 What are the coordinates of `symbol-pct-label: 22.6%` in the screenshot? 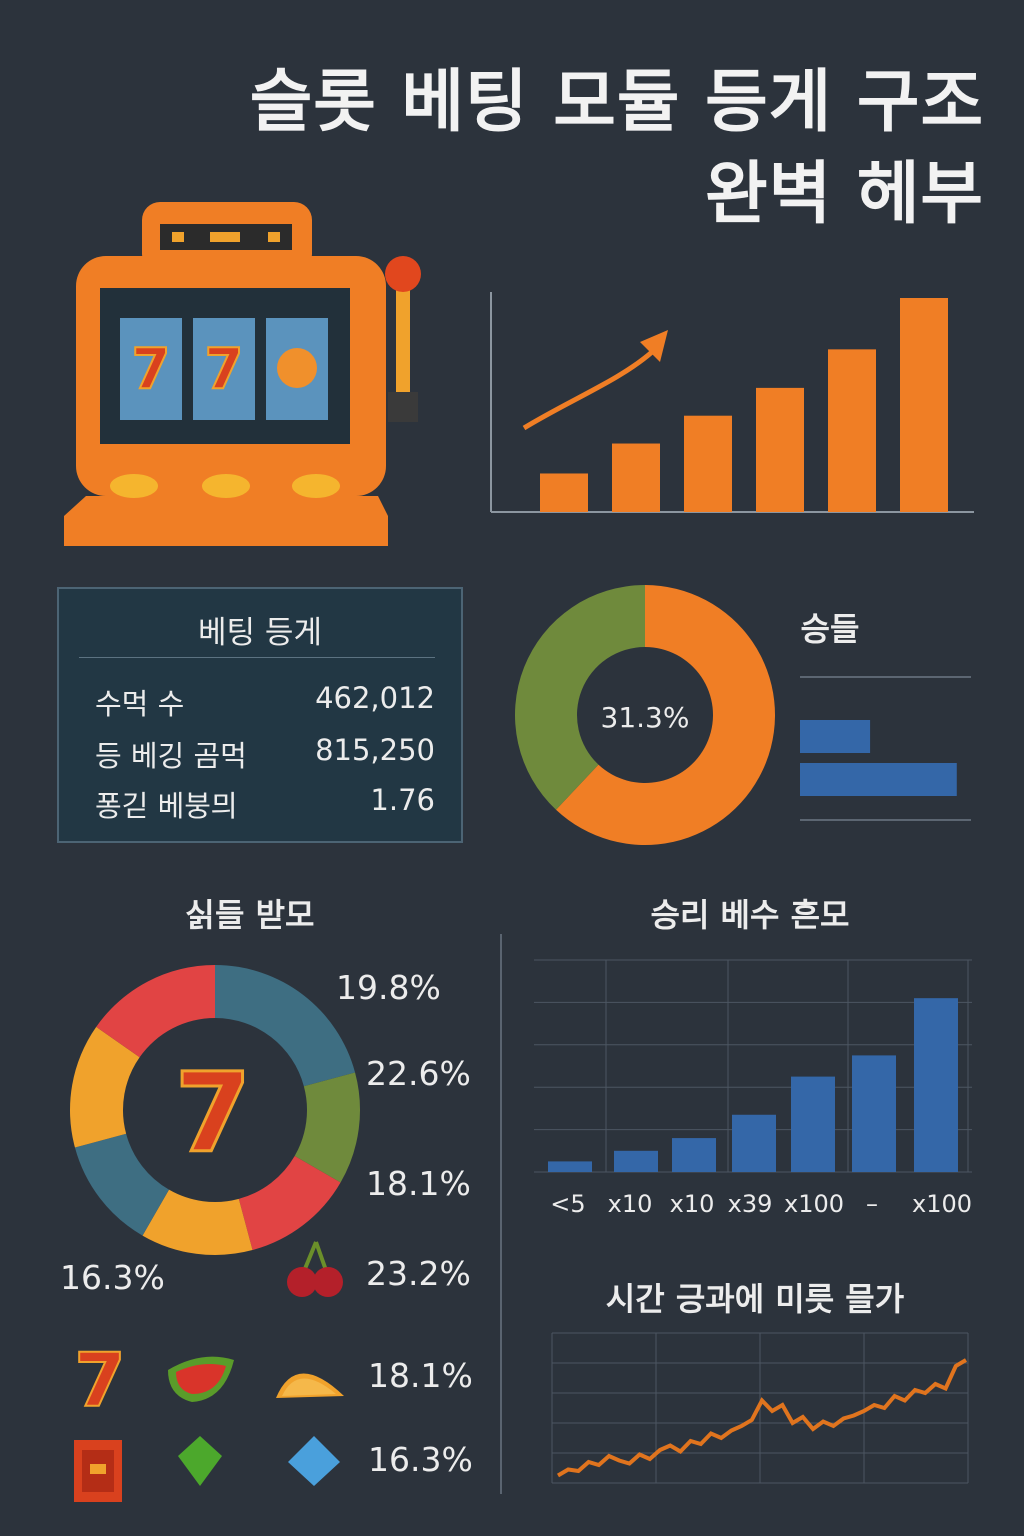 It's located at (418, 1073).